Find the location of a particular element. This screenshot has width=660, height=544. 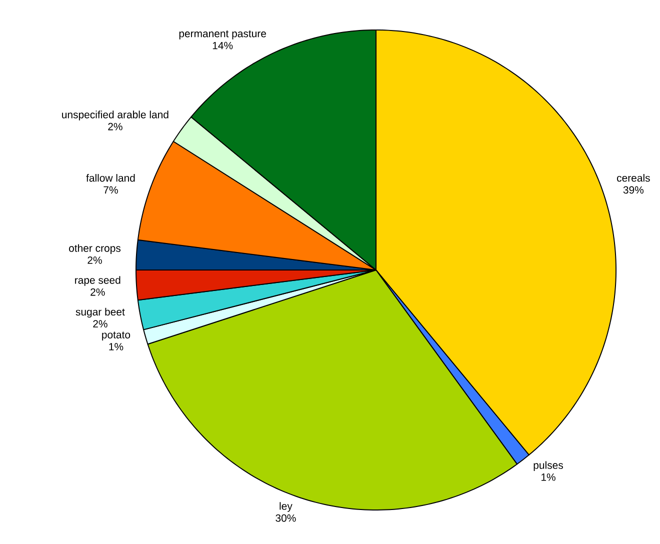

data-label: 30% is located at coordinates (286, 518).